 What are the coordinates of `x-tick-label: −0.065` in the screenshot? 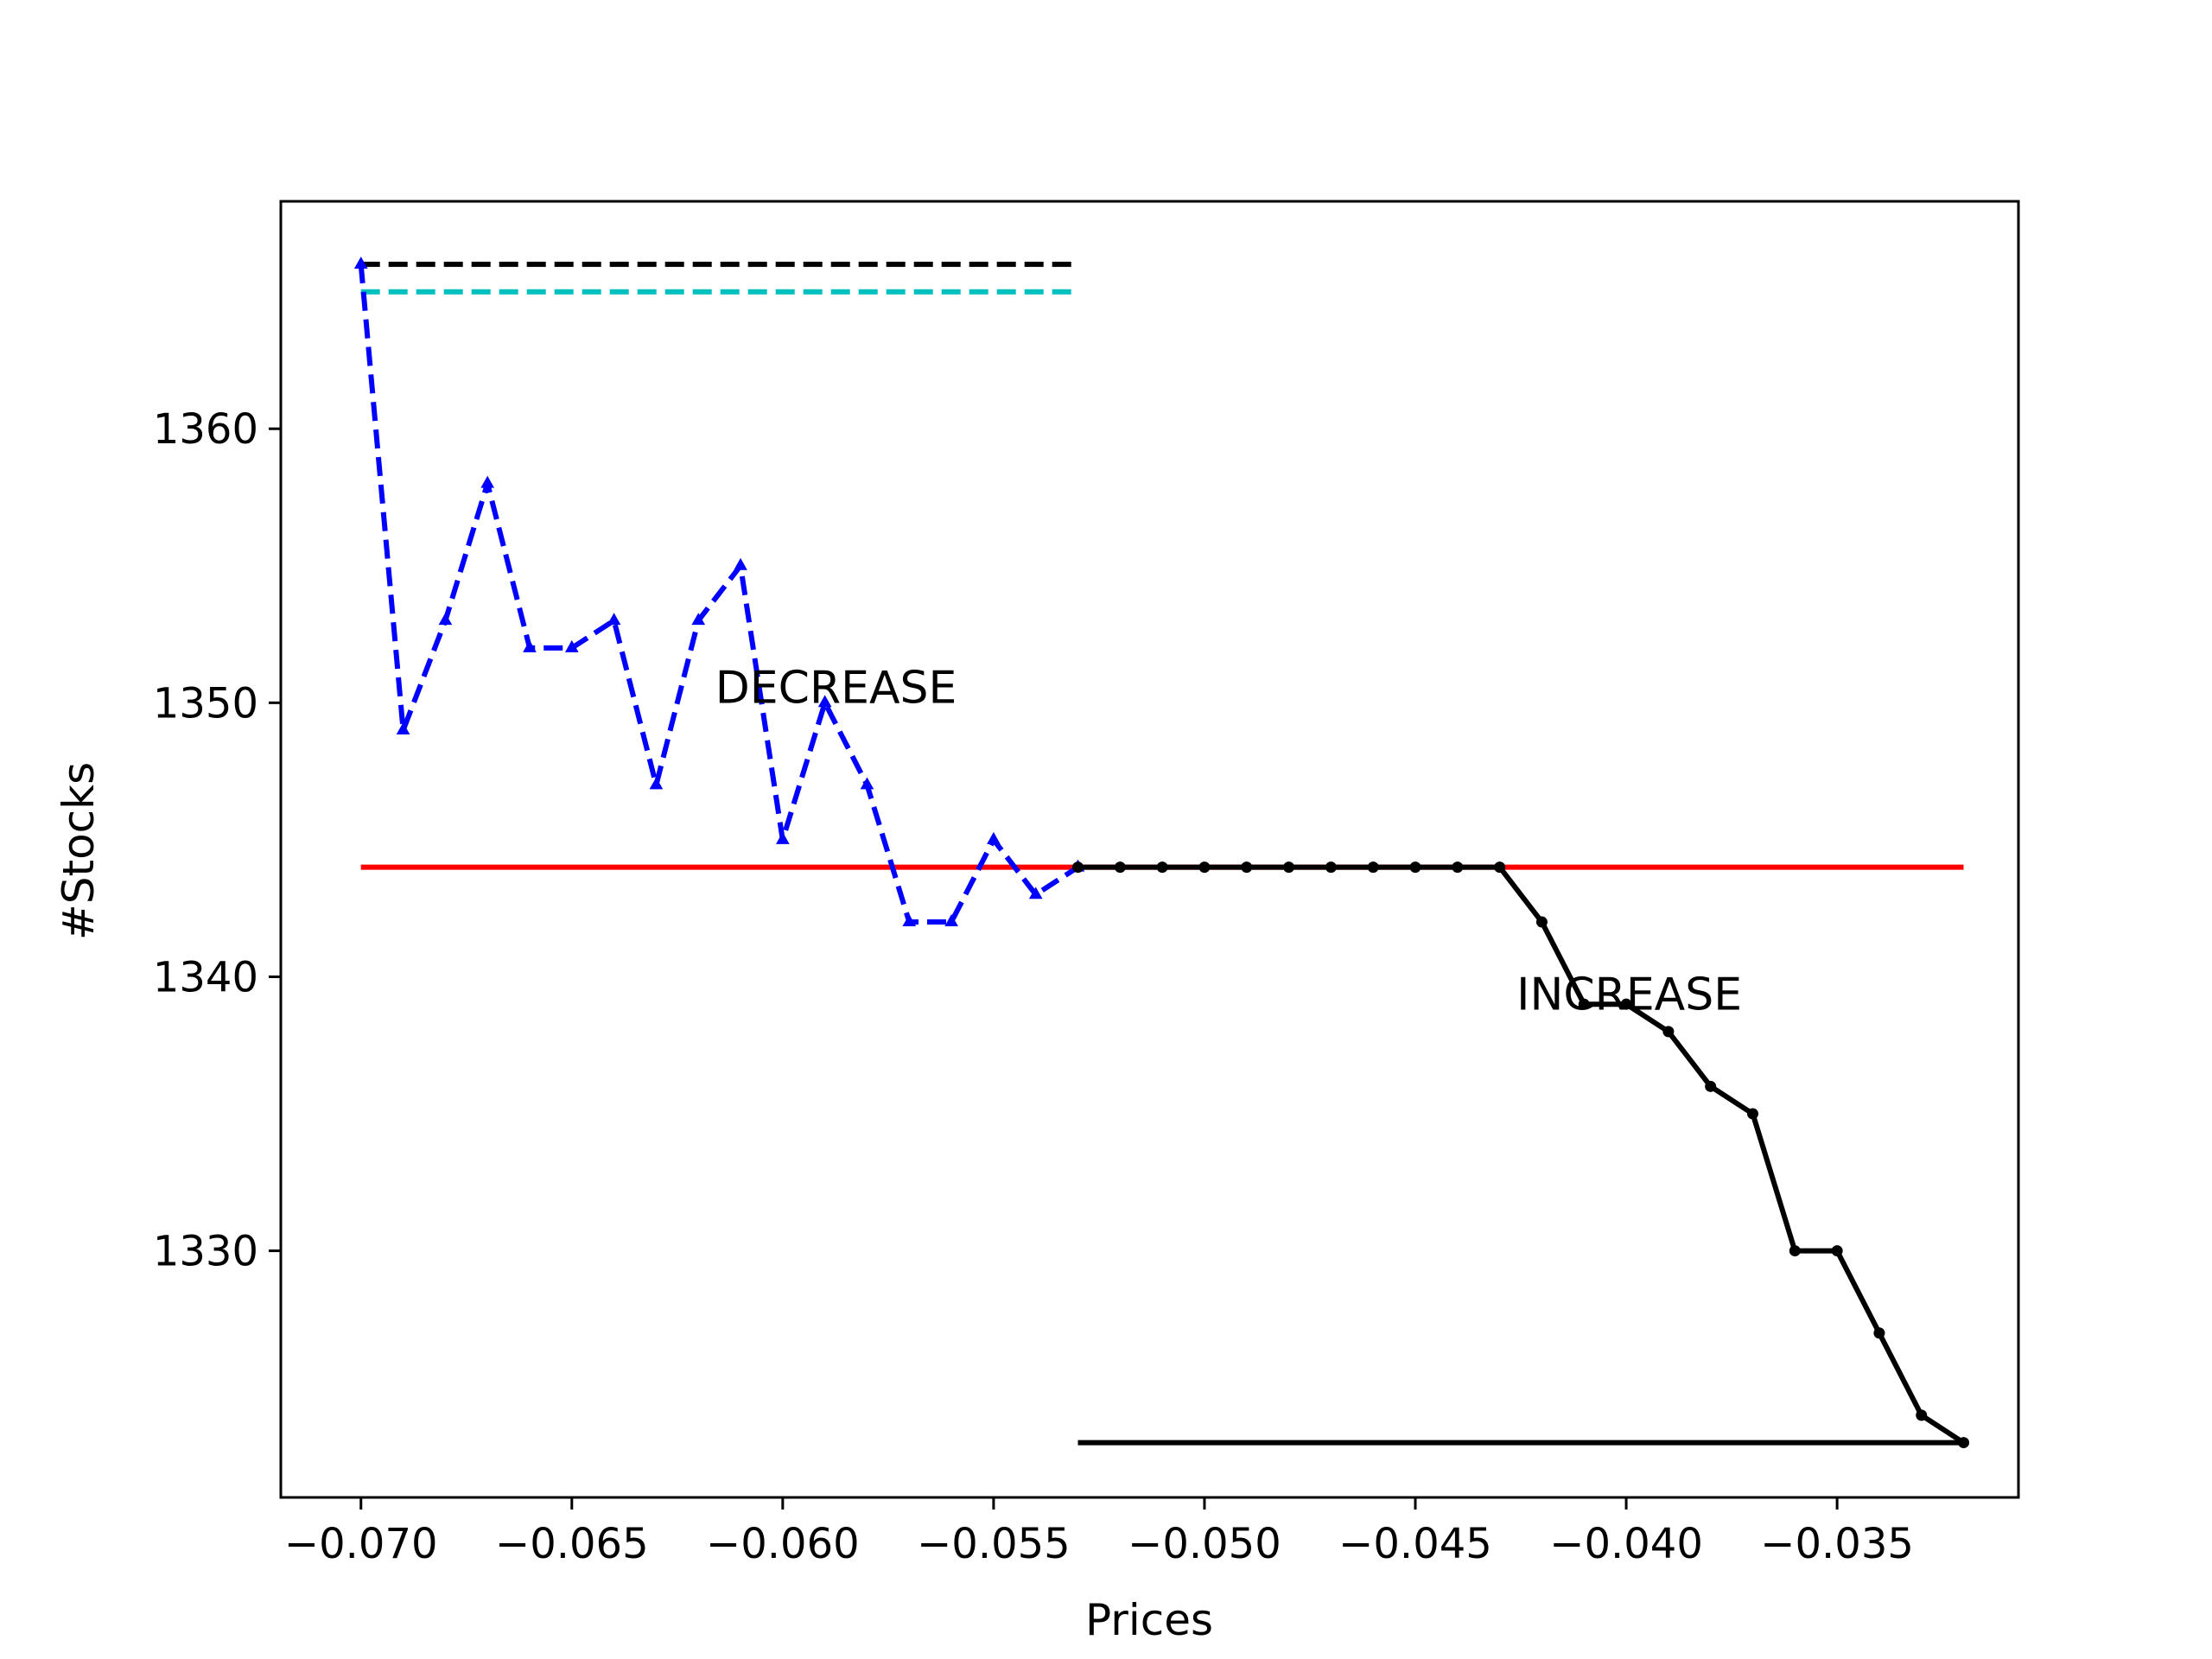 It's located at (572, 1544).